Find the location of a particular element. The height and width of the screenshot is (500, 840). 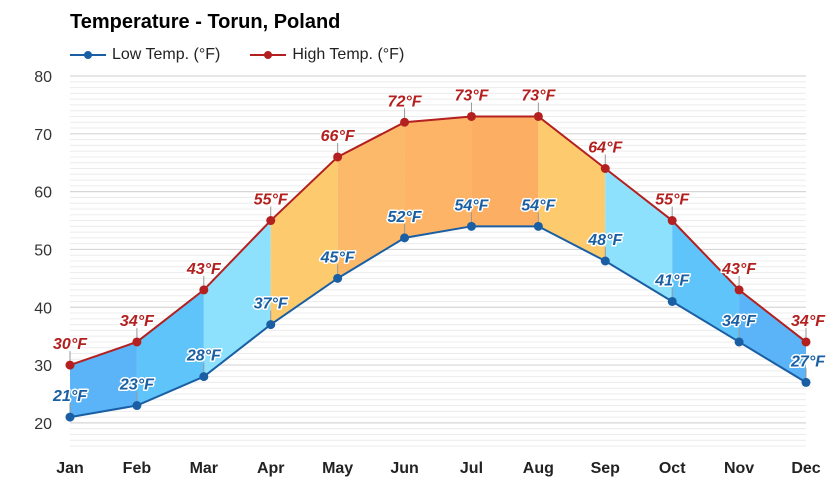

data-label: 72°F is located at coordinates (405, 101).